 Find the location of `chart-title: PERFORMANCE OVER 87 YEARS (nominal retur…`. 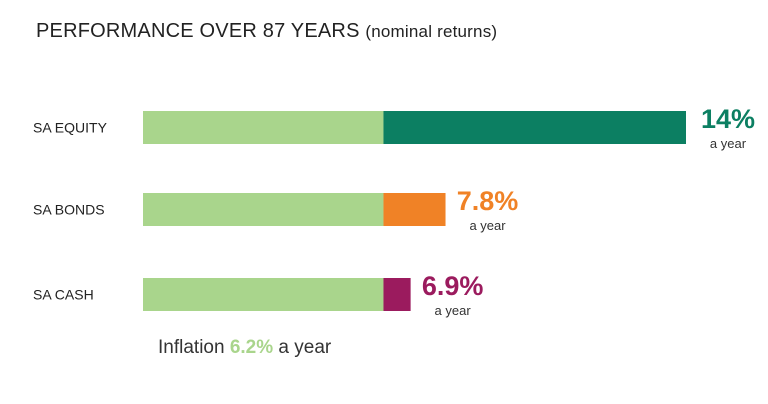

chart-title: PERFORMANCE OVER 87 YEARS (nominal retur… is located at coordinates (266, 31).